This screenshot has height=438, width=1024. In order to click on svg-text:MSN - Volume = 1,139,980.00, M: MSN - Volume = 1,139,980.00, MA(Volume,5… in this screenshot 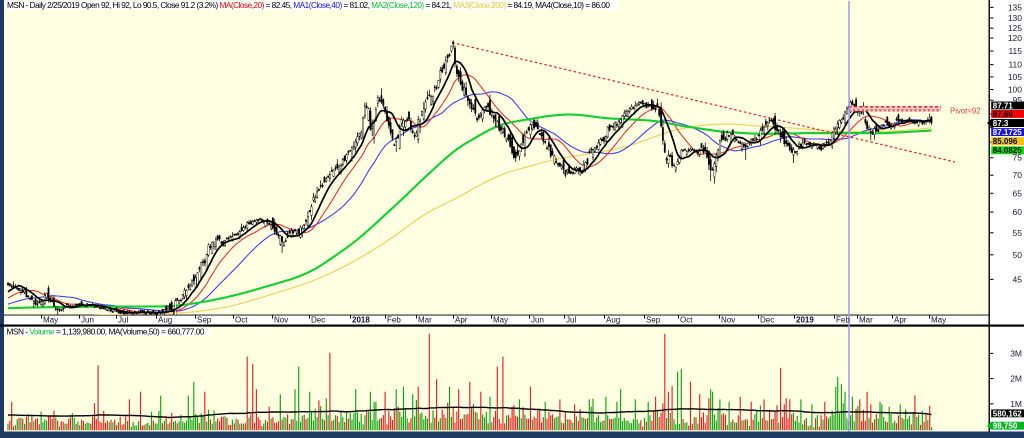, I will do `click(106, 331)`.